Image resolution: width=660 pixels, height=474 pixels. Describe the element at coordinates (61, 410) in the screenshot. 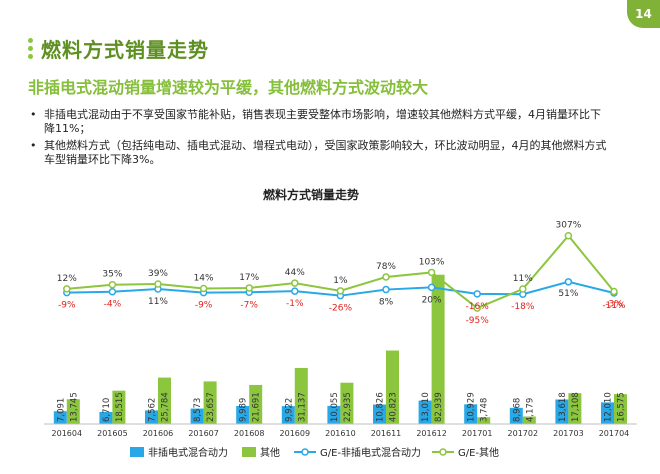

I see `bar-value-label: 7,091` at that location.